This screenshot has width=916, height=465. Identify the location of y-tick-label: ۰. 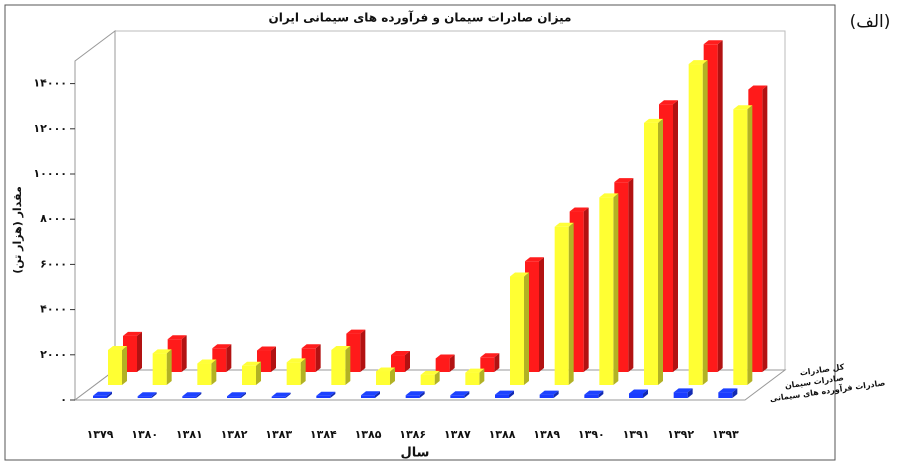
(63, 399).